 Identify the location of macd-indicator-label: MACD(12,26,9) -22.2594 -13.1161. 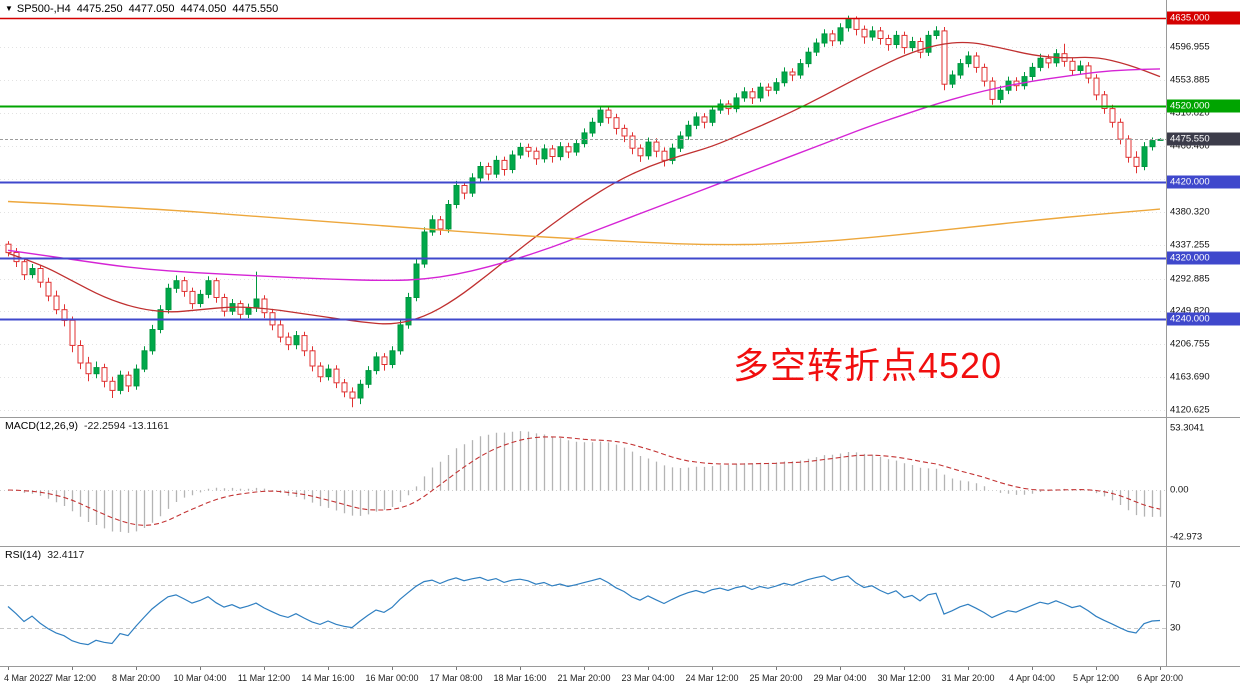
(87, 426).